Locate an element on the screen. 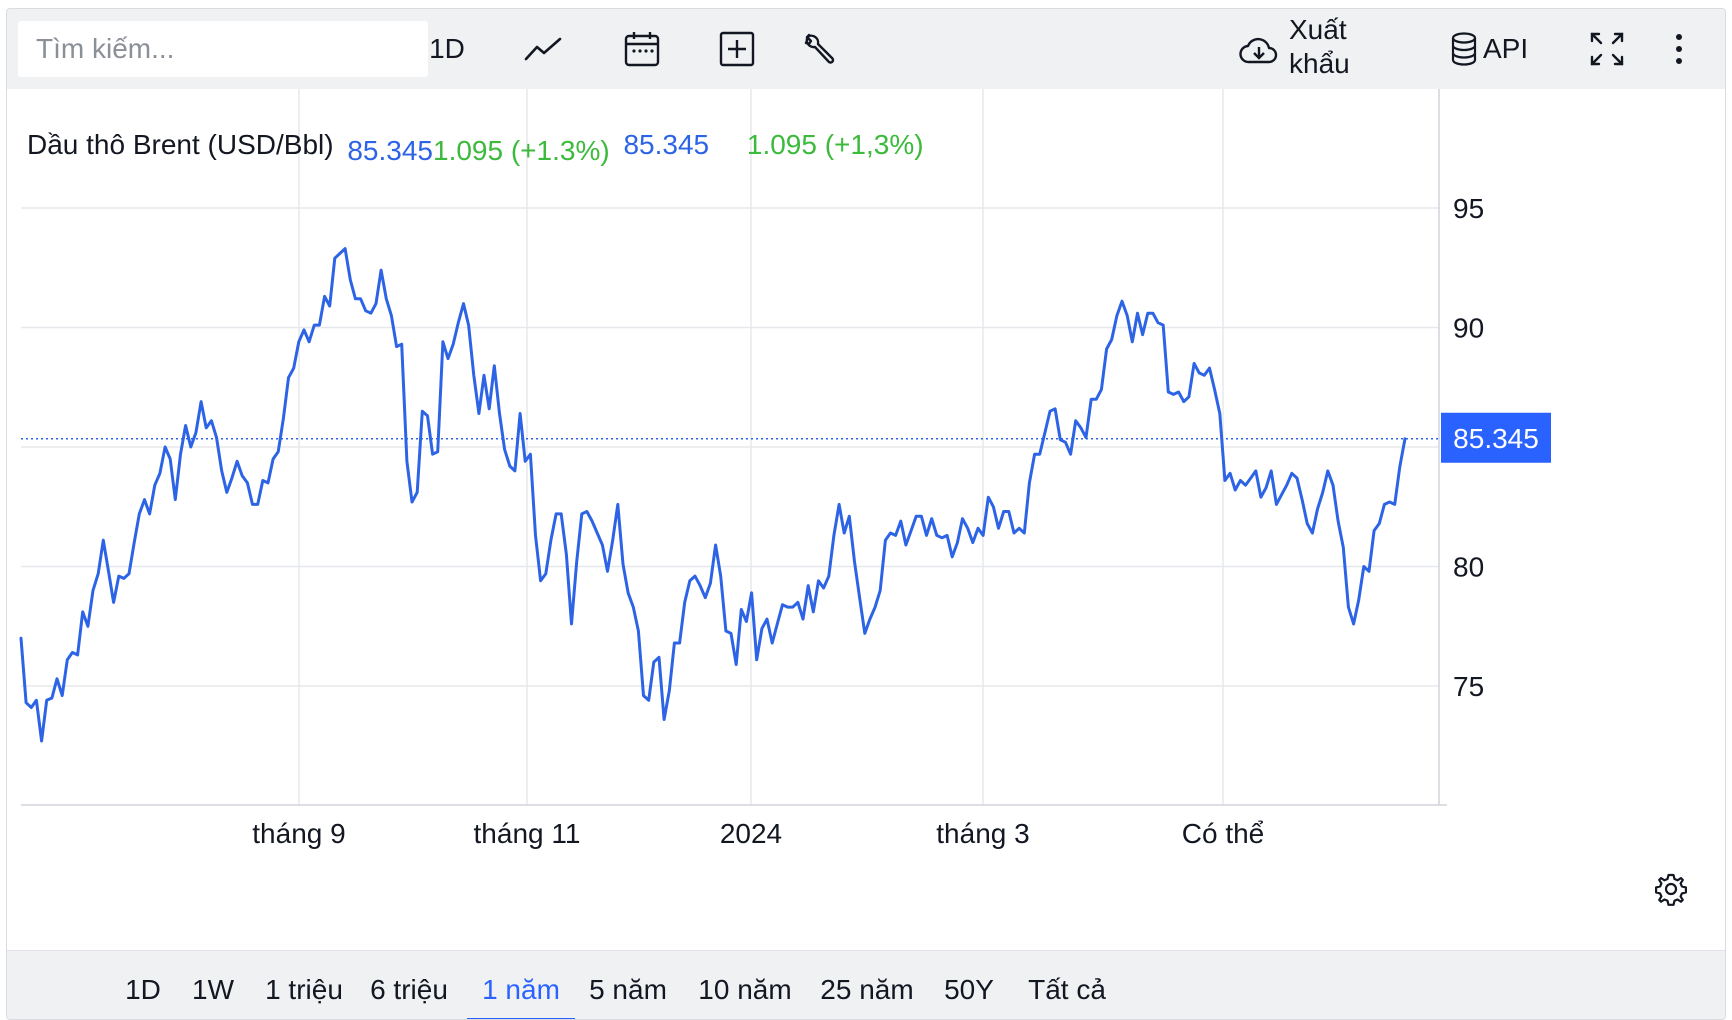 This screenshot has width=1732, height=1020. line-chart-icon is located at coordinates (543, 49).